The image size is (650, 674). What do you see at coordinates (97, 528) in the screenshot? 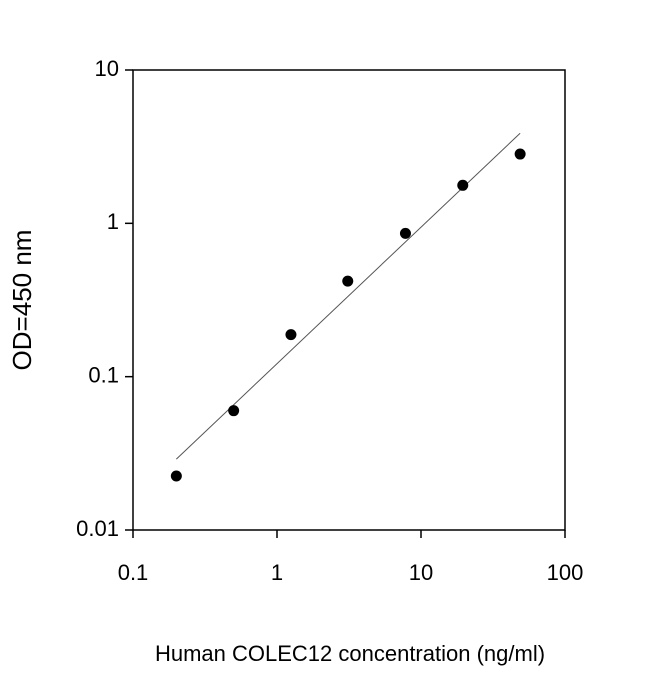
I see `y-tick-label: 0.01` at bounding box center [97, 528].